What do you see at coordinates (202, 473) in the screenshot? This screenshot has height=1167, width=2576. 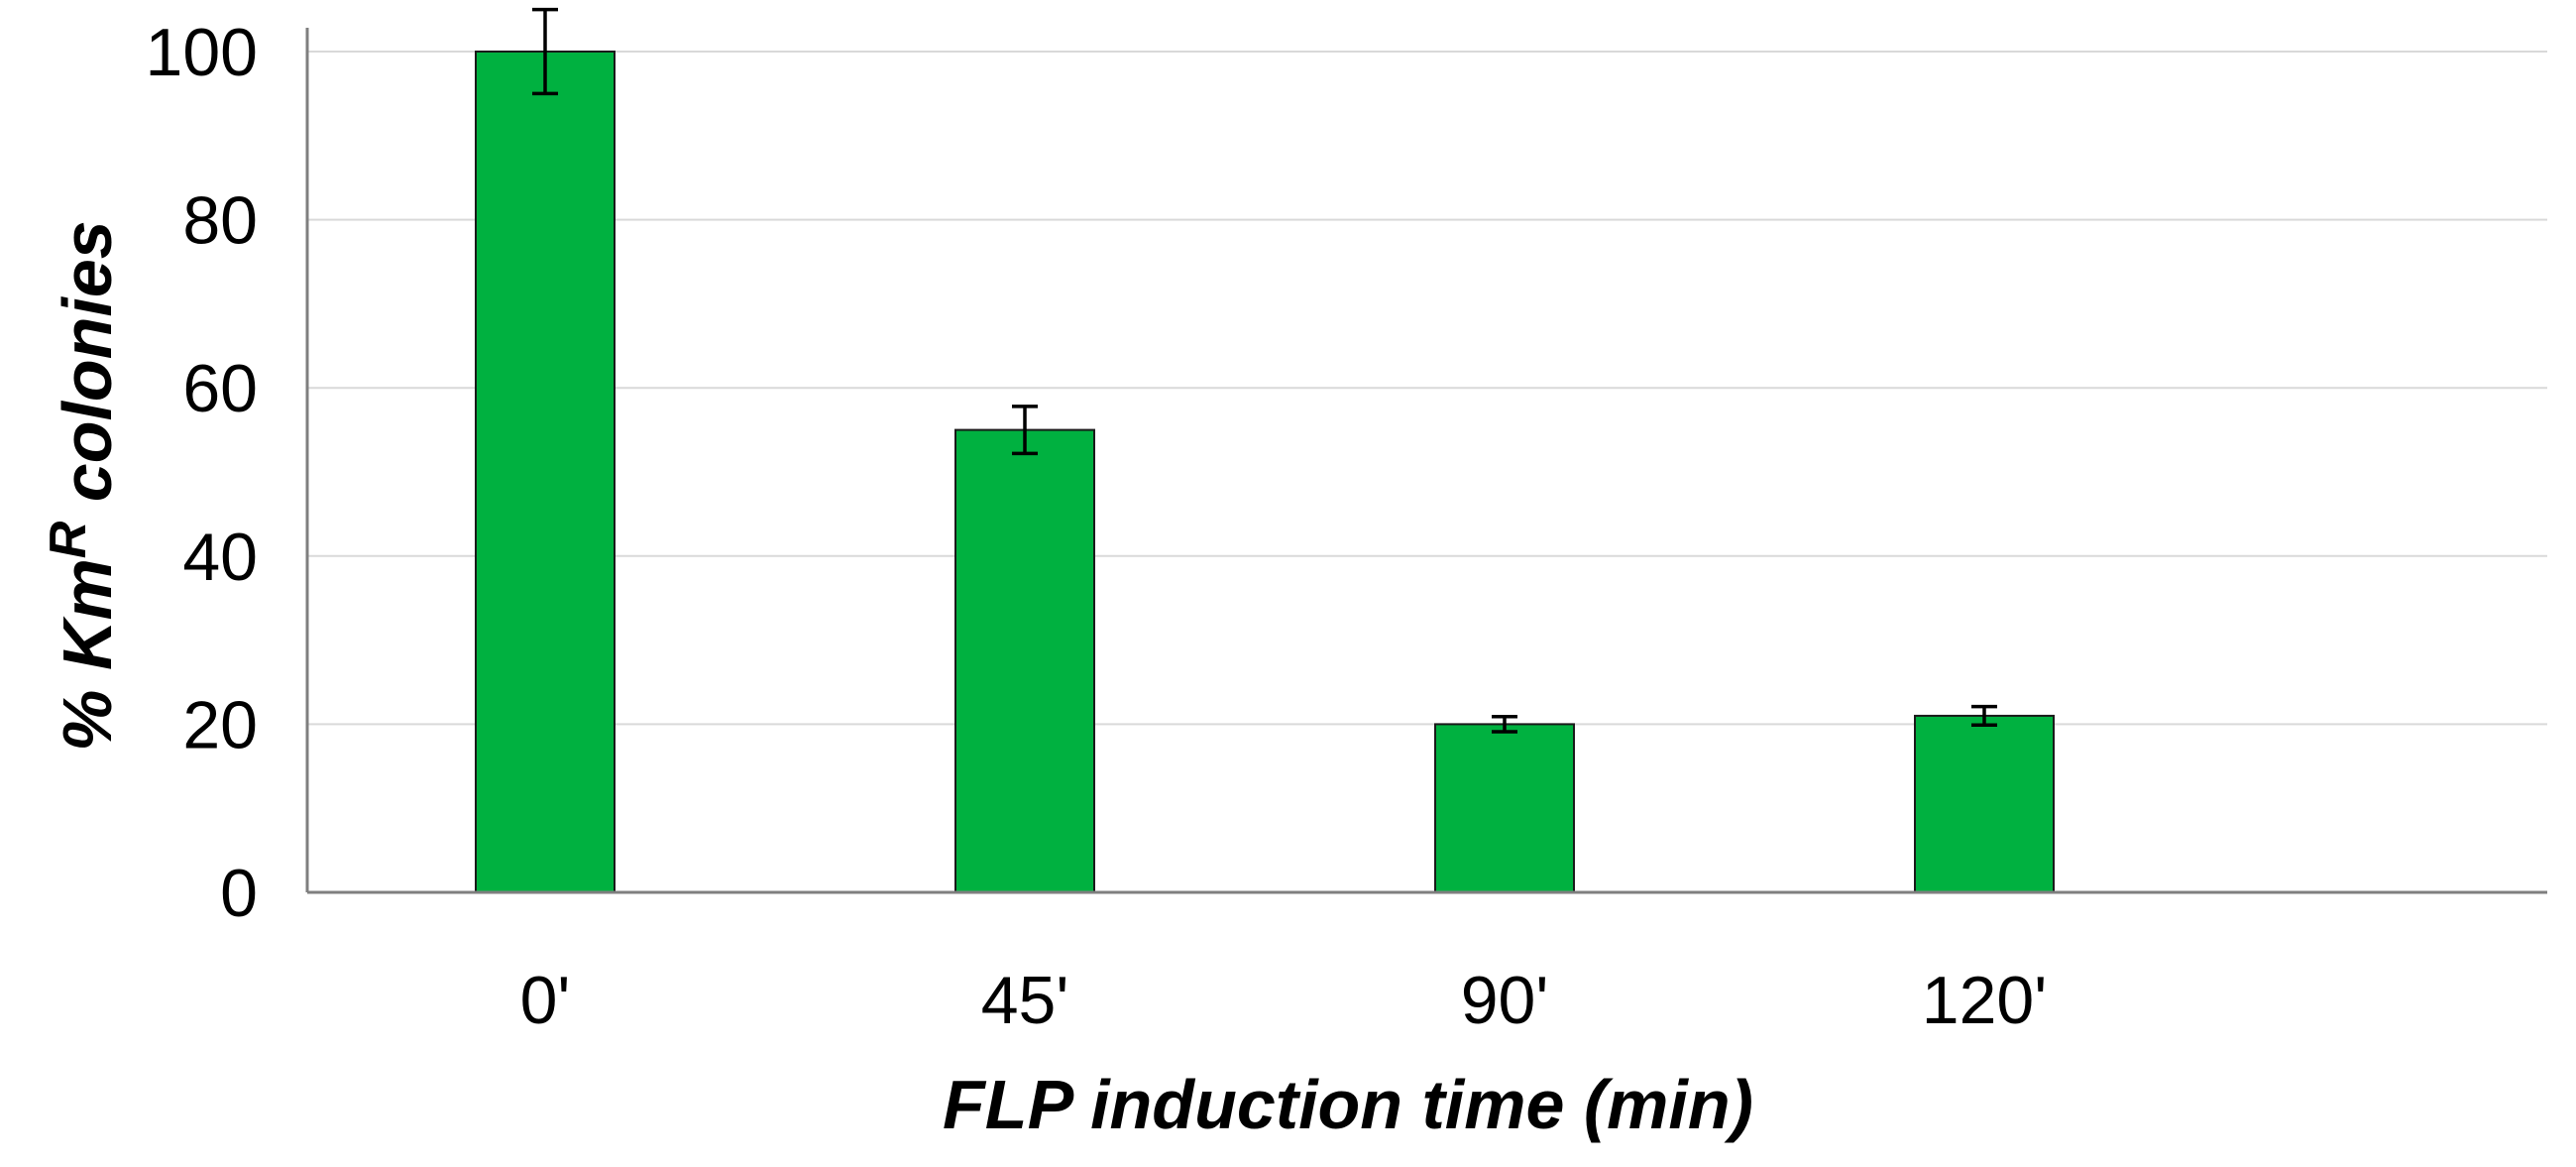 I see `y-tick-labels: 0 20 40 60 80 100` at bounding box center [202, 473].